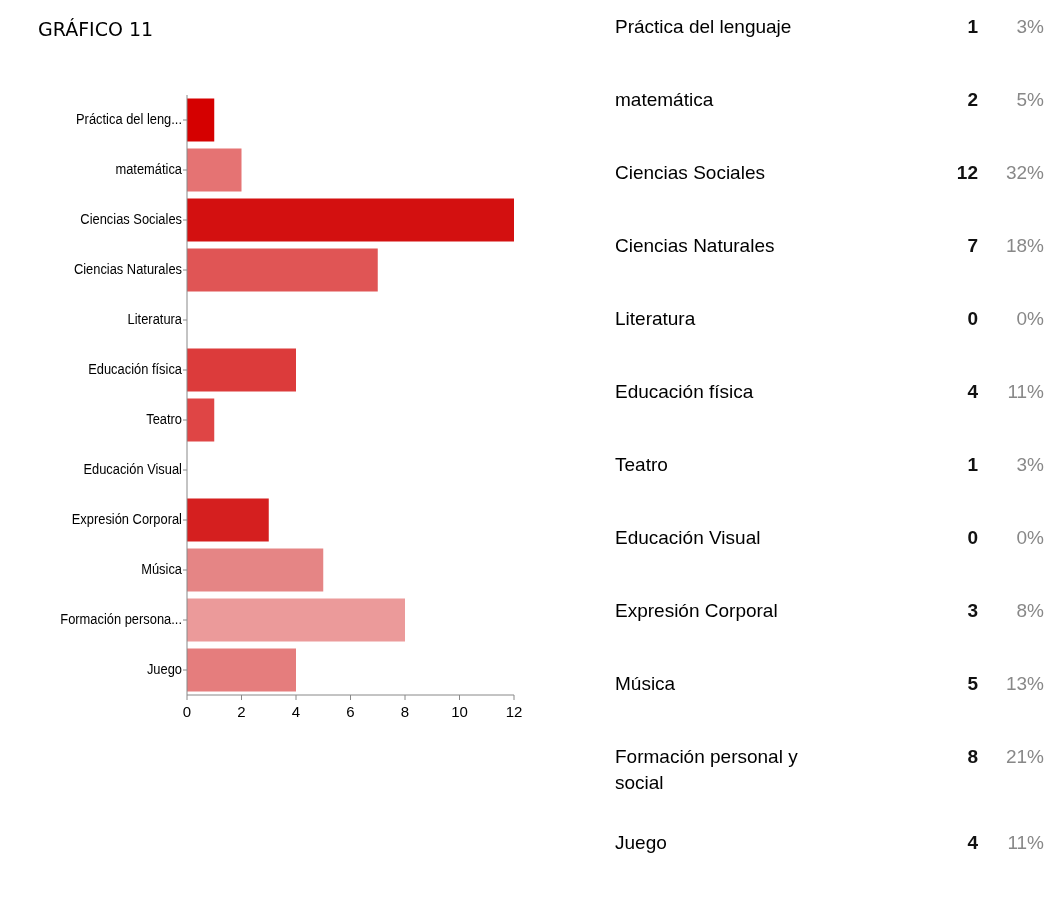 The height and width of the screenshot is (907, 1054). I want to click on category-label: Ciencias Sociales, so click(690, 173).